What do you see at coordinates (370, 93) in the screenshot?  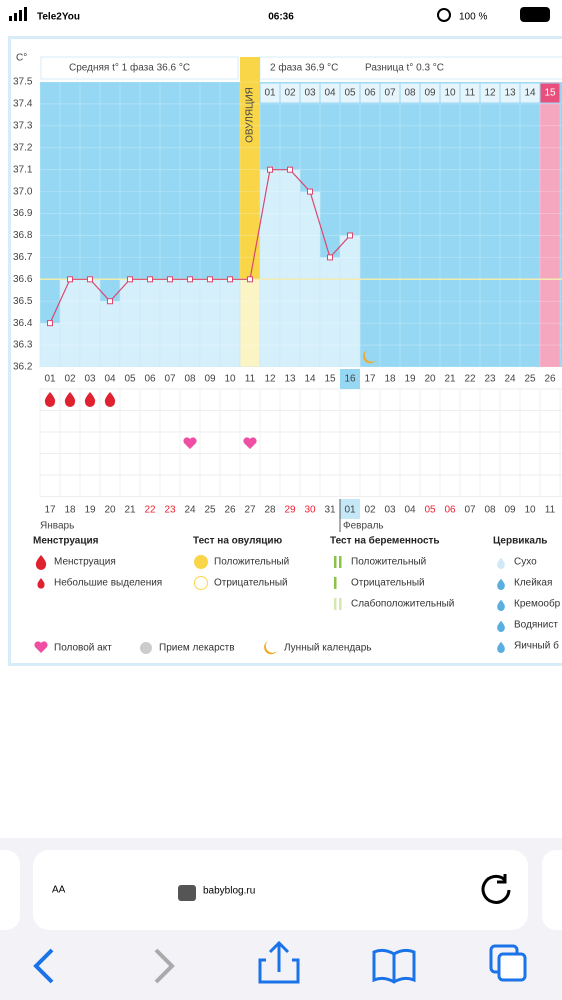 I see `phase2-day: 06` at bounding box center [370, 93].